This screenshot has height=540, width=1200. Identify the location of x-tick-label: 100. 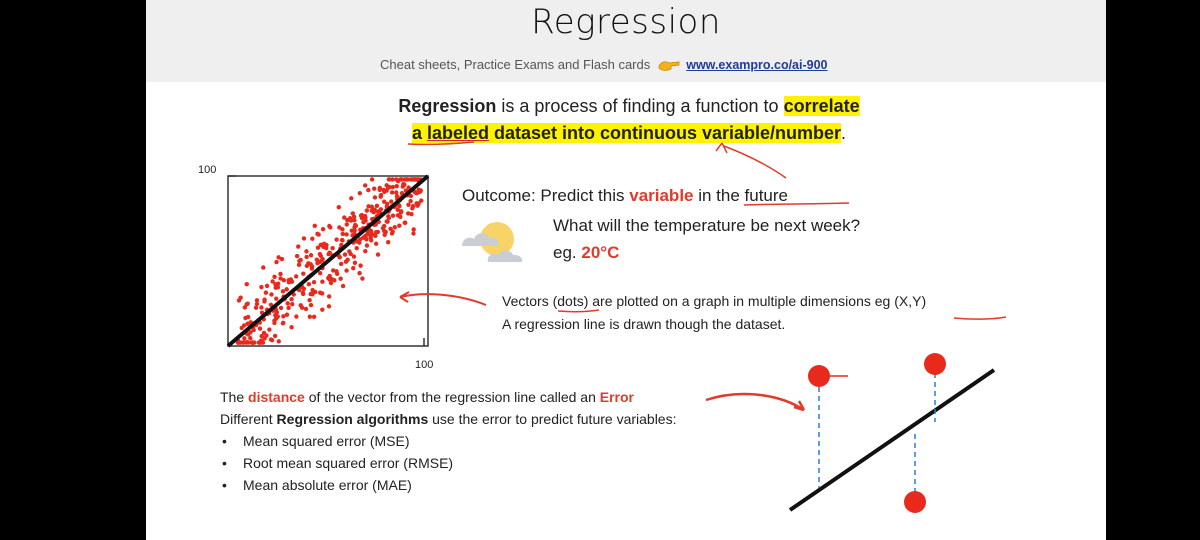
(424, 365).